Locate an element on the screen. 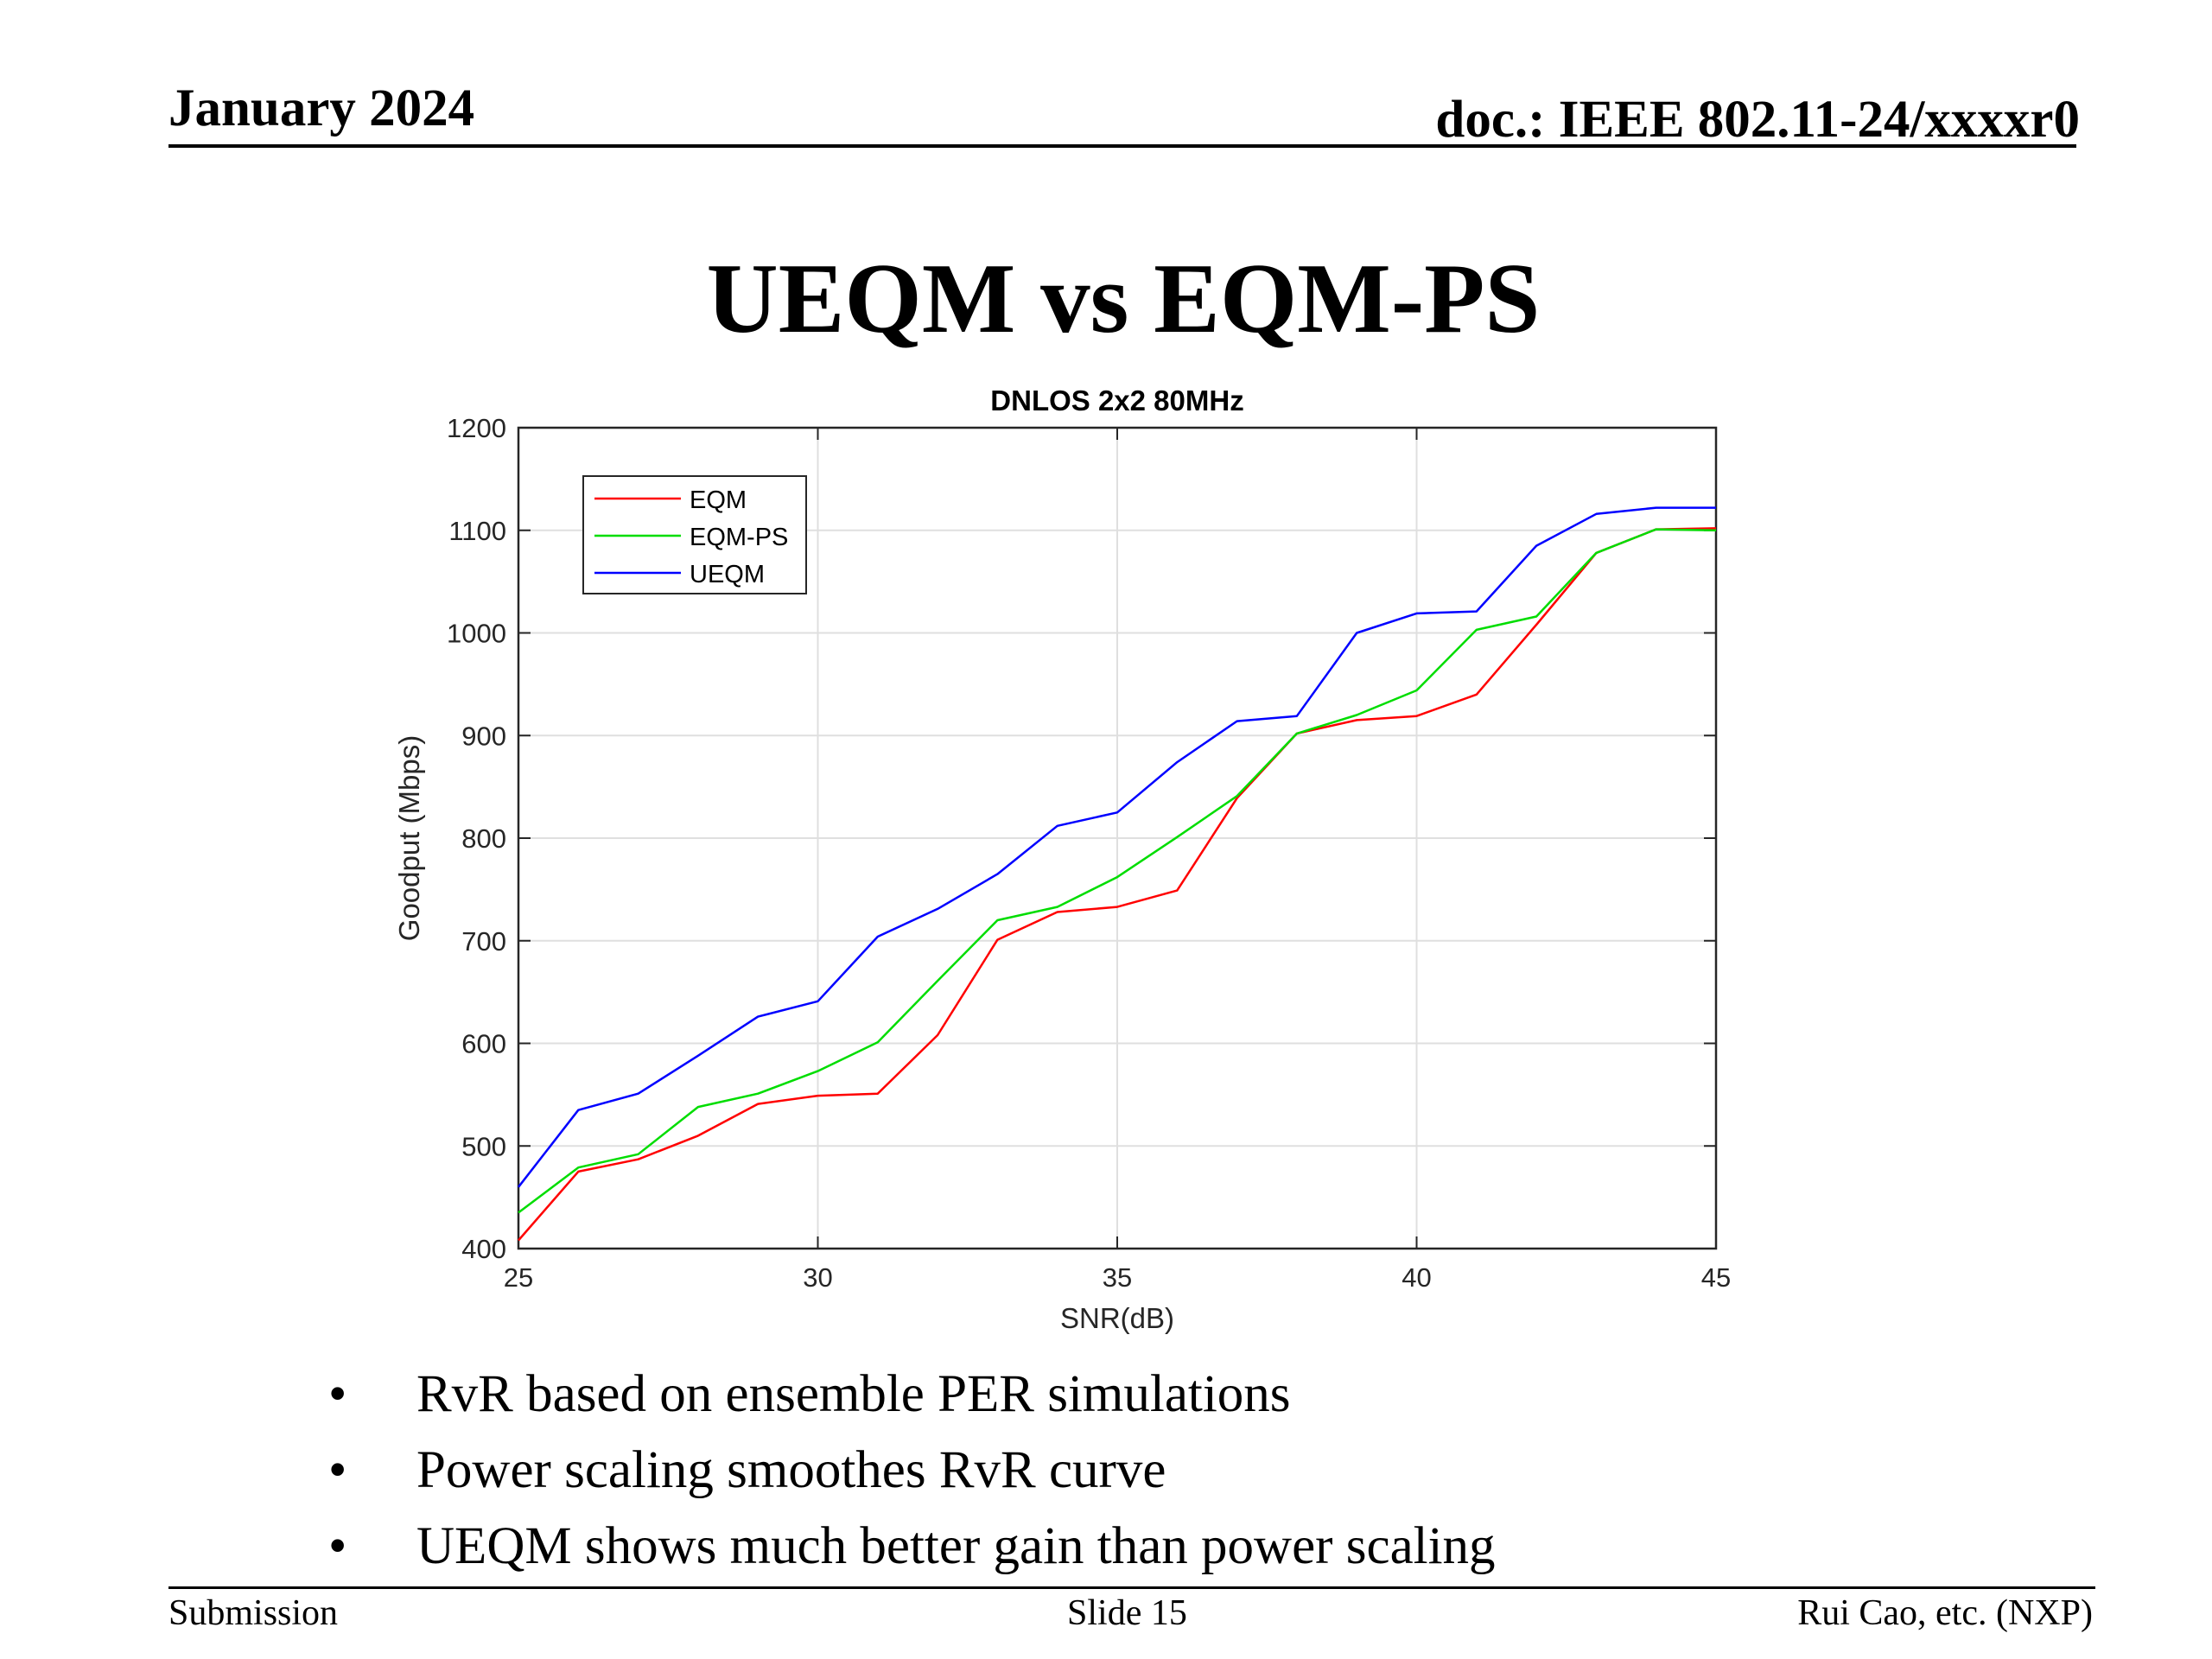  y-tick-label: 500 is located at coordinates (483, 1146).